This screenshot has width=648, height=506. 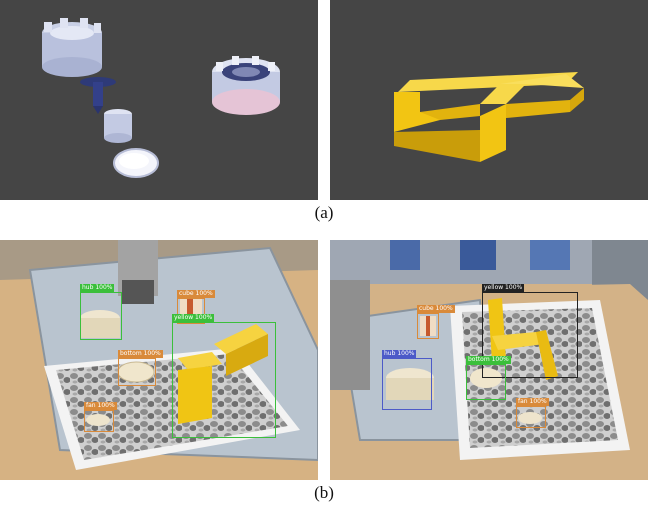 I want to click on disk-part, so click(x=136, y=163).